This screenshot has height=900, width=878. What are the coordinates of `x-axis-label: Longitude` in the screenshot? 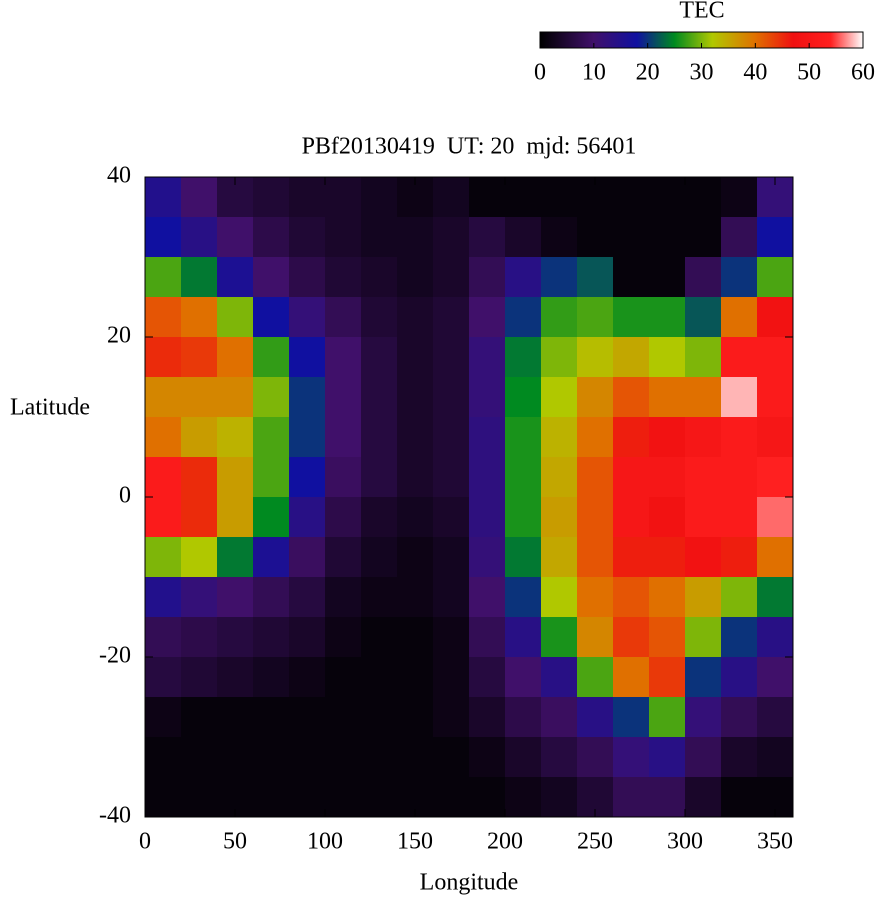 It's located at (469, 883).